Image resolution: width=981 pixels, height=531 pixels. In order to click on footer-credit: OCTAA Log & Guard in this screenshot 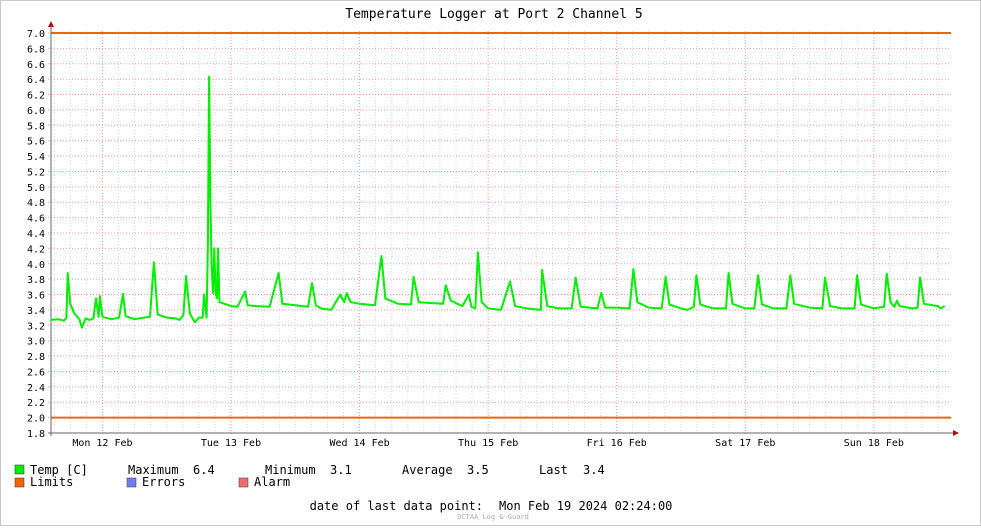, I will do `click(493, 517)`.